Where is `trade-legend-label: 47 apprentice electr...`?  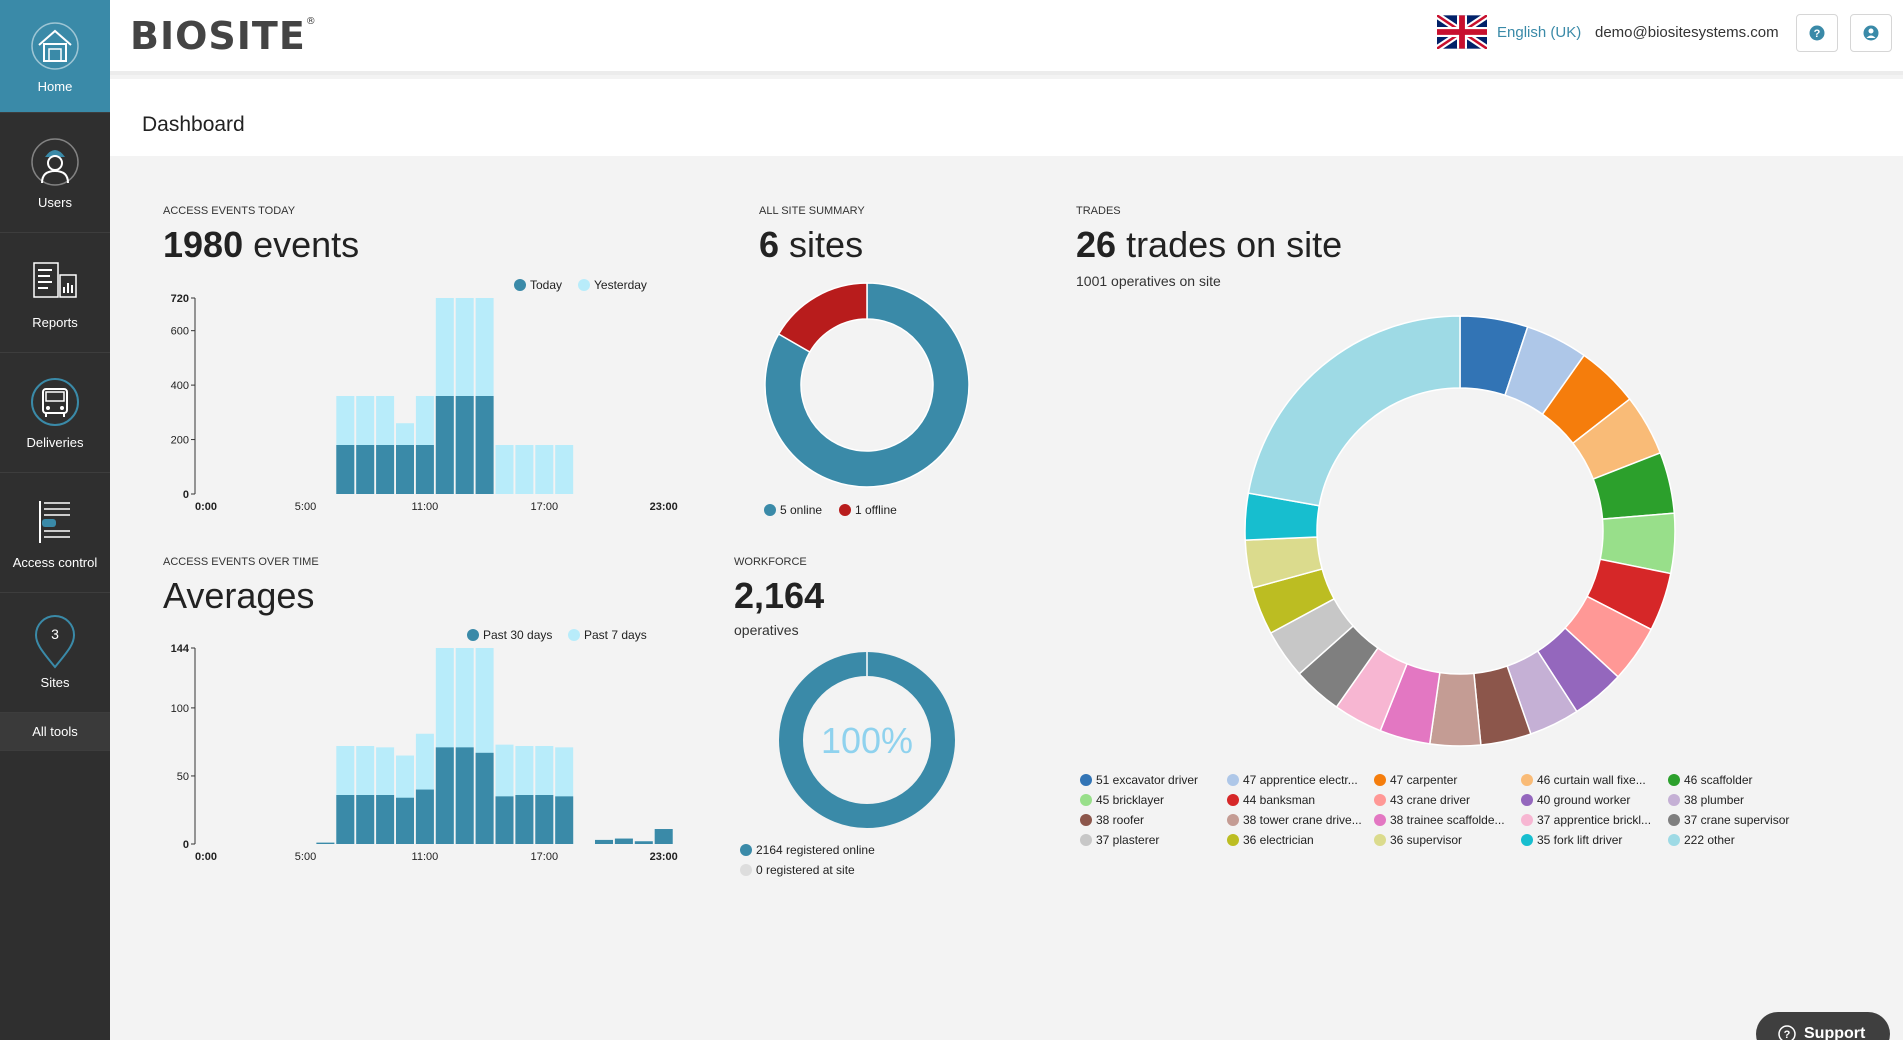
trade-legend-label: 47 apprentice electr... is located at coordinates (1300, 780).